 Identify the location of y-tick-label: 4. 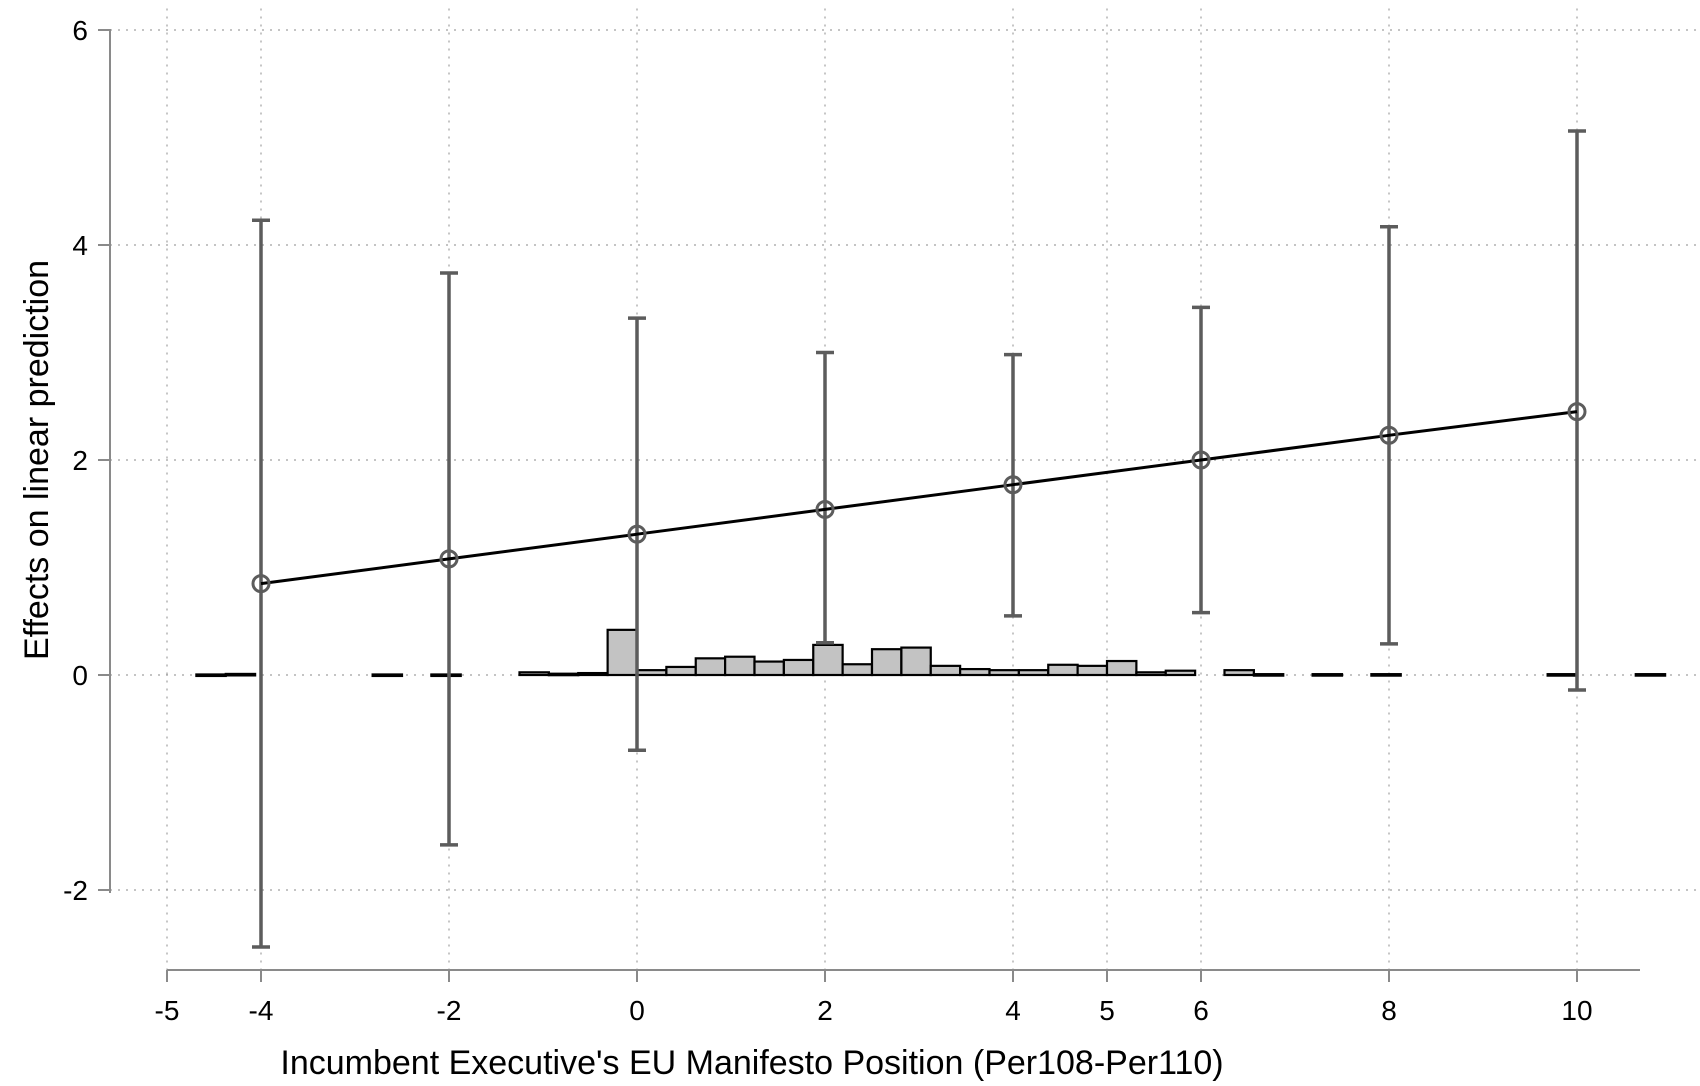
(80, 245).